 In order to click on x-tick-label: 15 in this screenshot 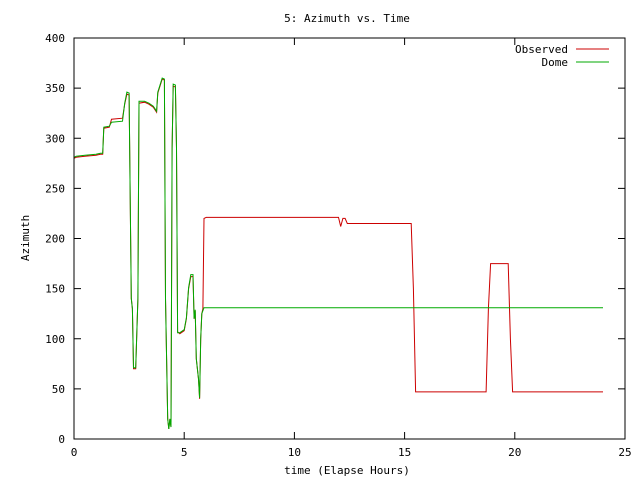, I will do `click(404, 452)`.